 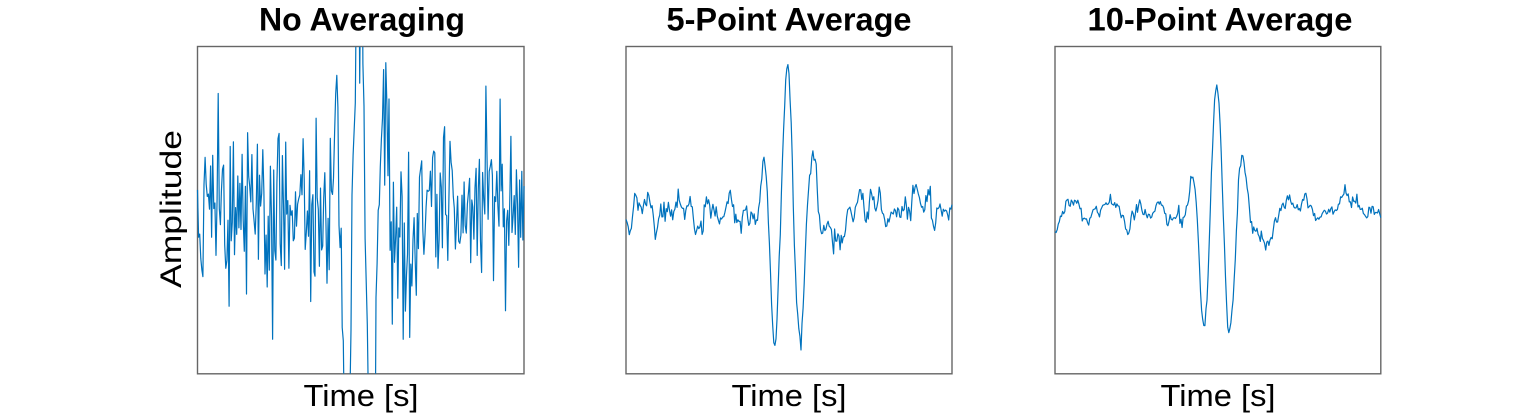 I want to click on svg-text: 10-Point Average, so click(x=1220, y=20).